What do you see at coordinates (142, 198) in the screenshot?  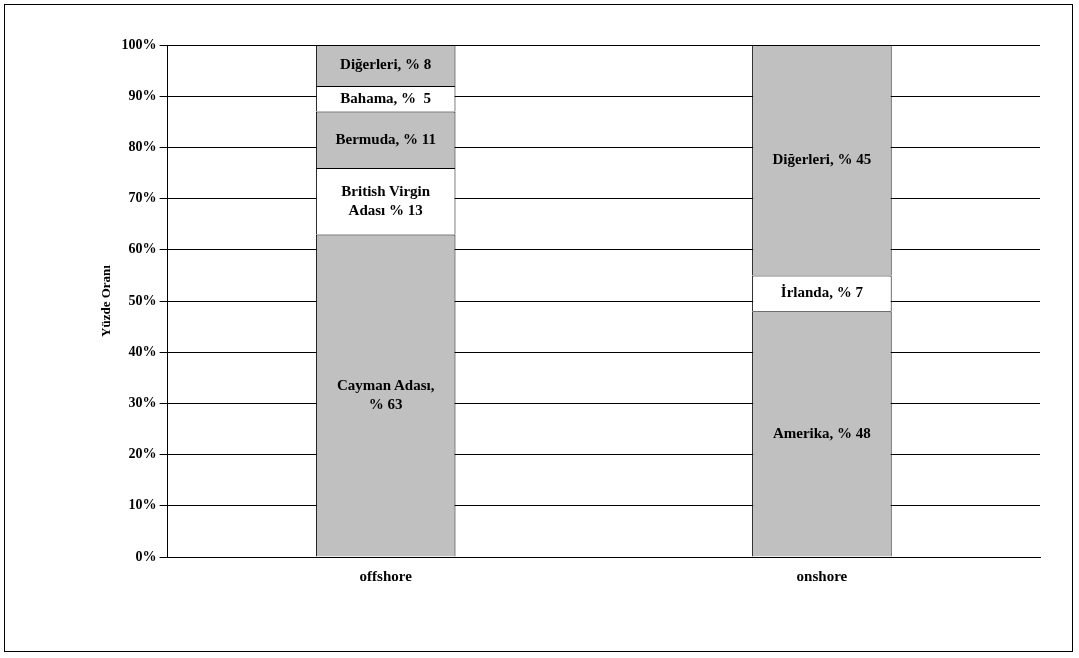 I see `y-tick-label: 70%` at bounding box center [142, 198].